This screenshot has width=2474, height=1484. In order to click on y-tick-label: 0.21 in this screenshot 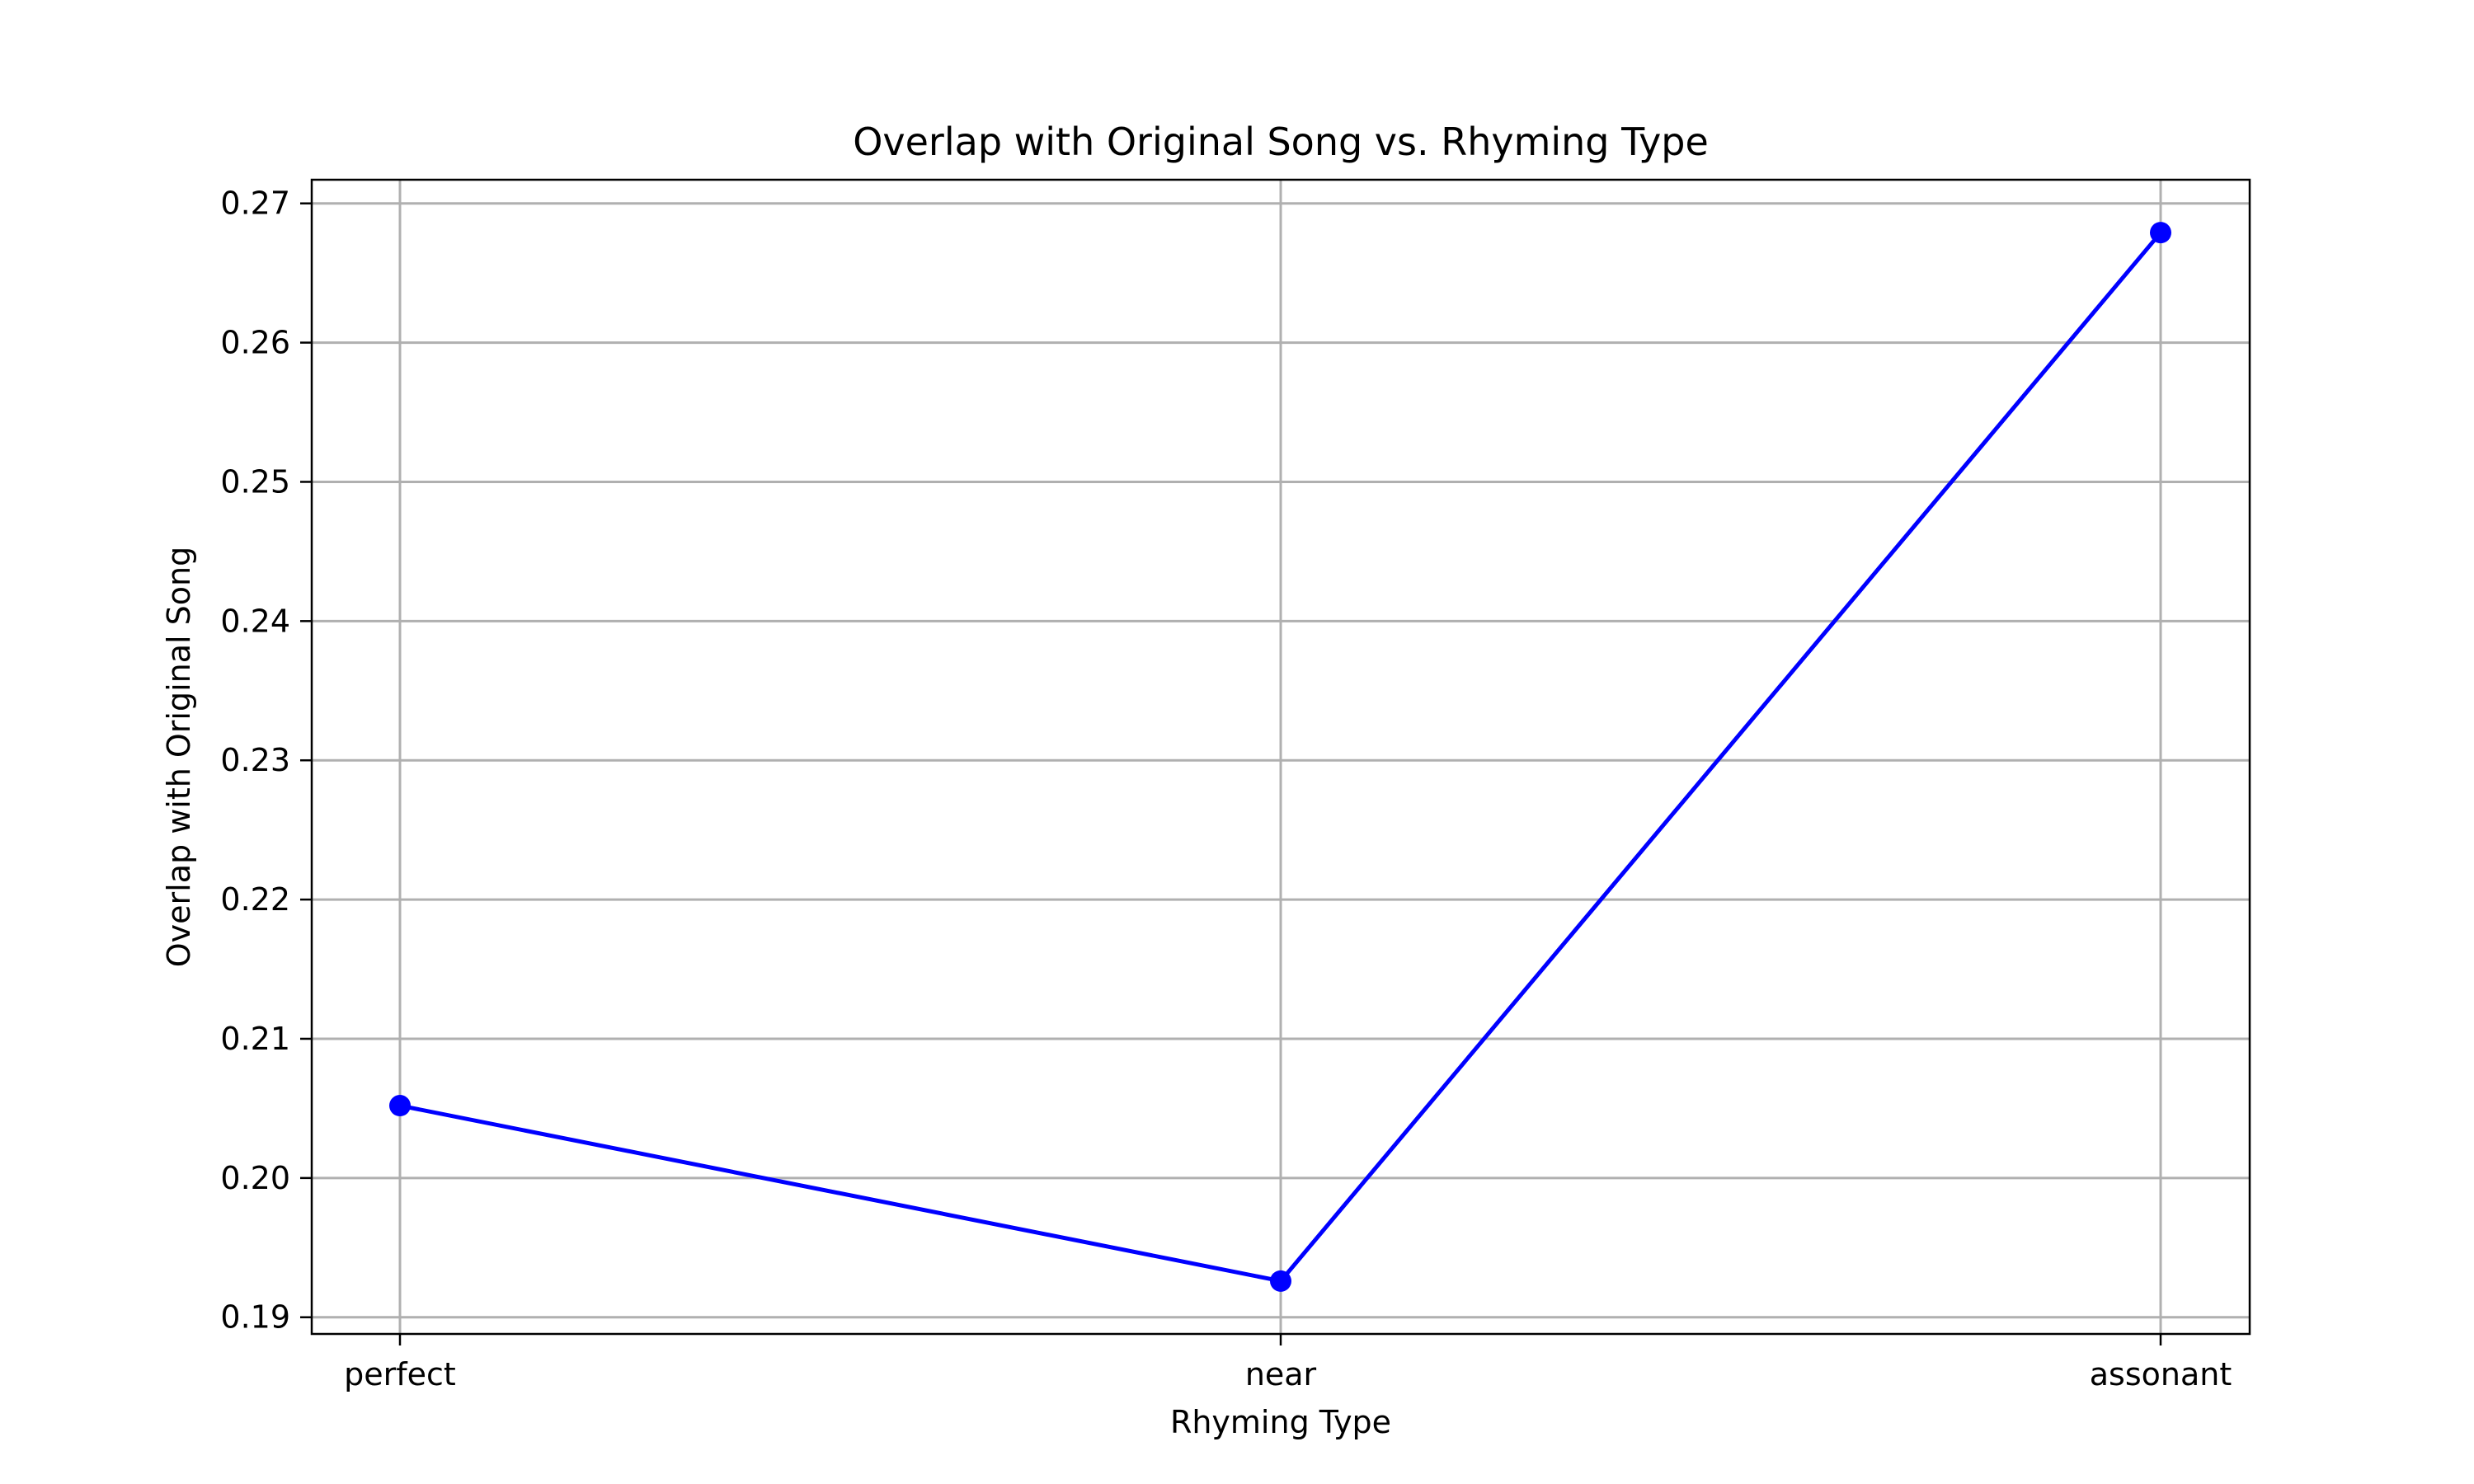, I will do `click(255, 1039)`.